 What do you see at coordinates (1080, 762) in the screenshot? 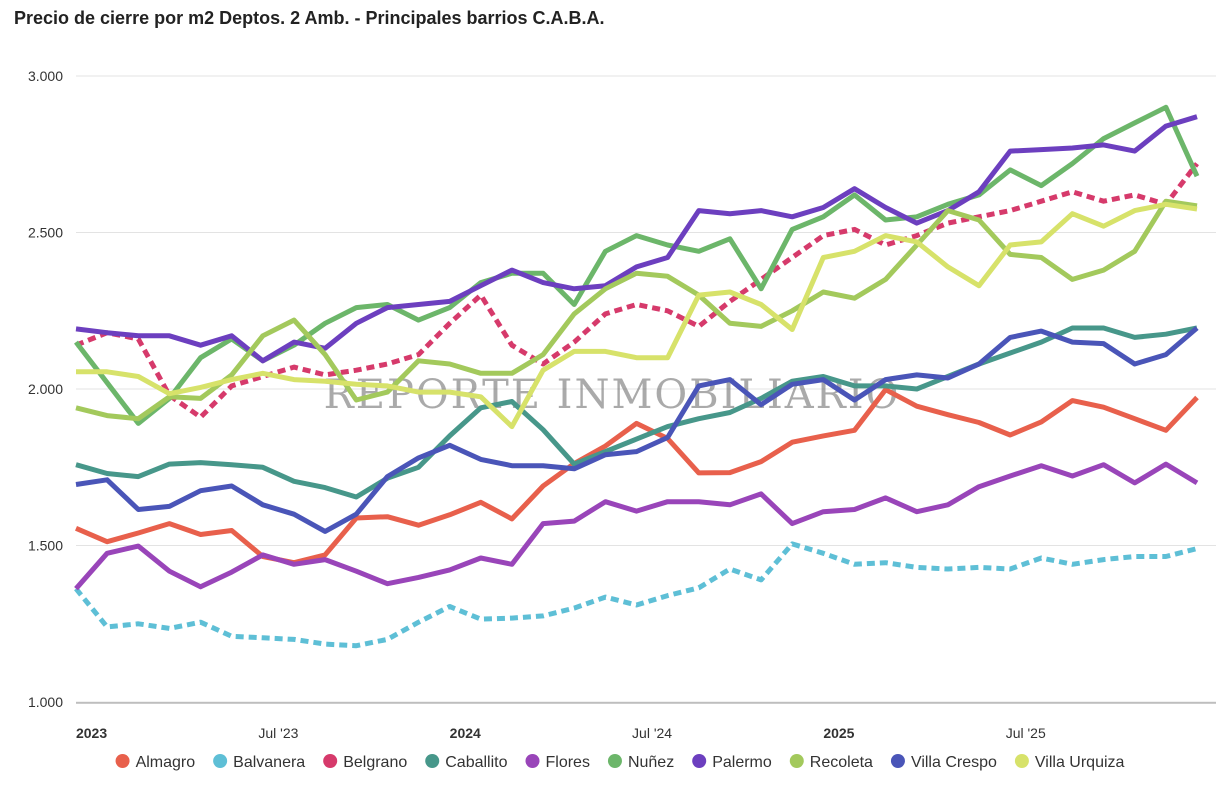
I see `legend-label: Villa Urquiza` at bounding box center [1080, 762].